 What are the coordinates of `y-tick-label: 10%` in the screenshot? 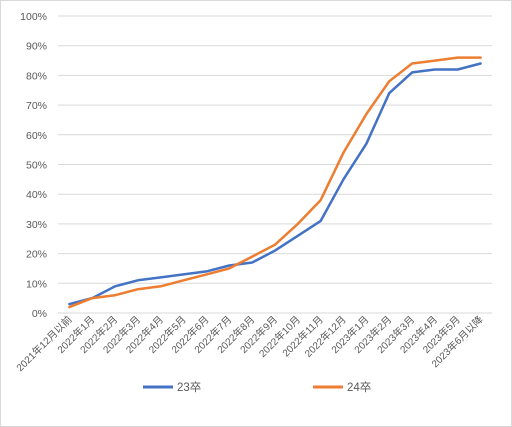 It's located at (36, 284).